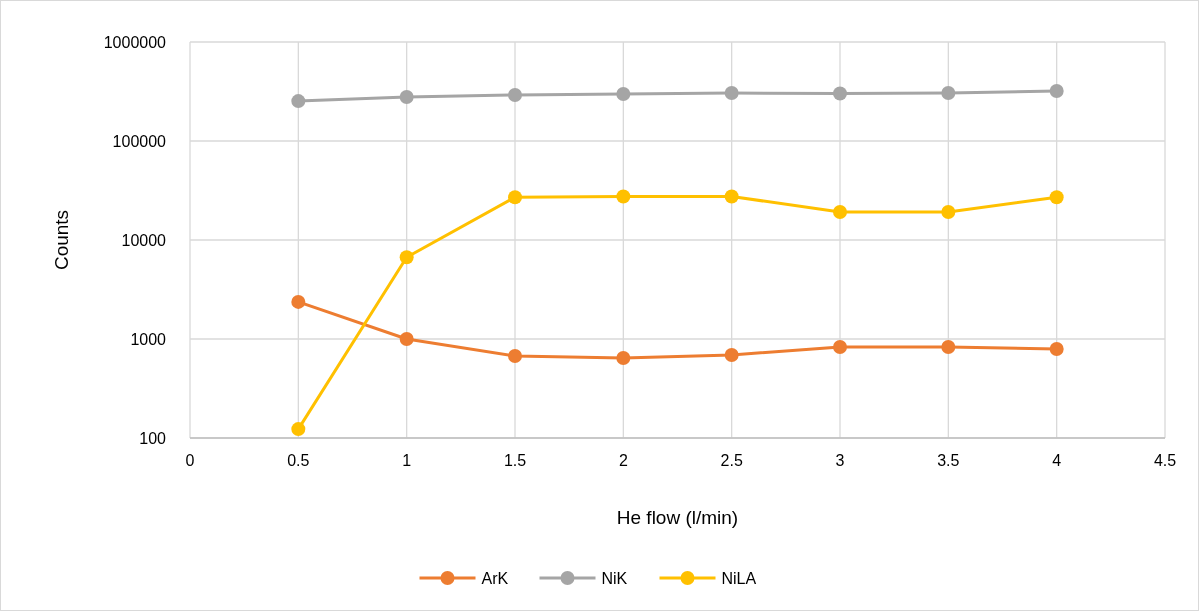  What do you see at coordinates (623, 460) in the screenshot?
I see `x-tick-label: 2` at bounding box center [623, 460].